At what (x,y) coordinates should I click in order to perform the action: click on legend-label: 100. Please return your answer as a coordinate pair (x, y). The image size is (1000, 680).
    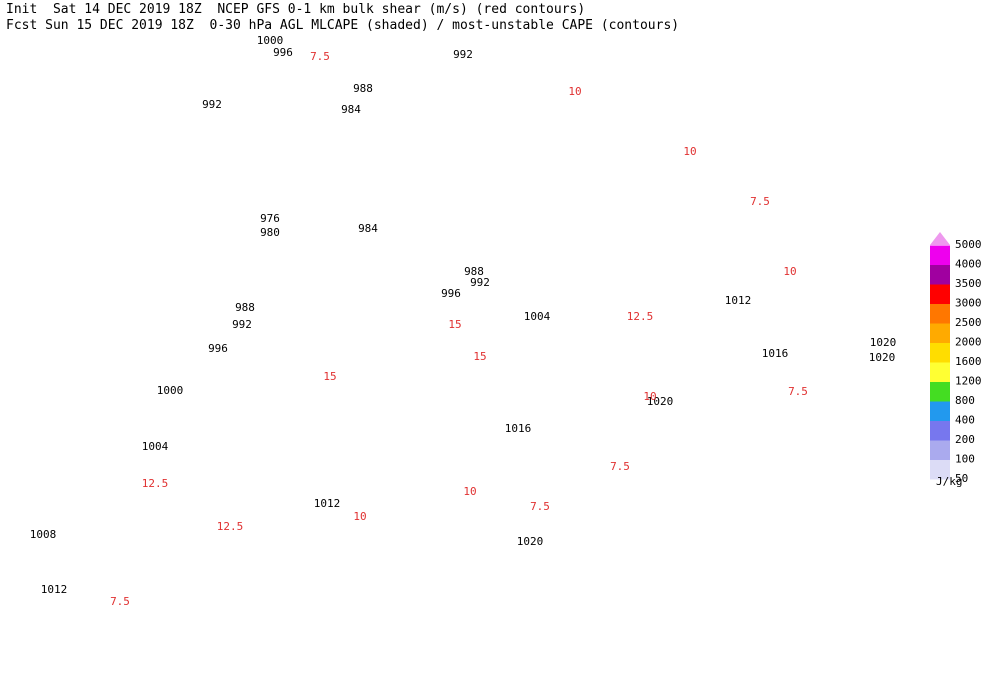
    Looking at the image, I should click on (965, 459).